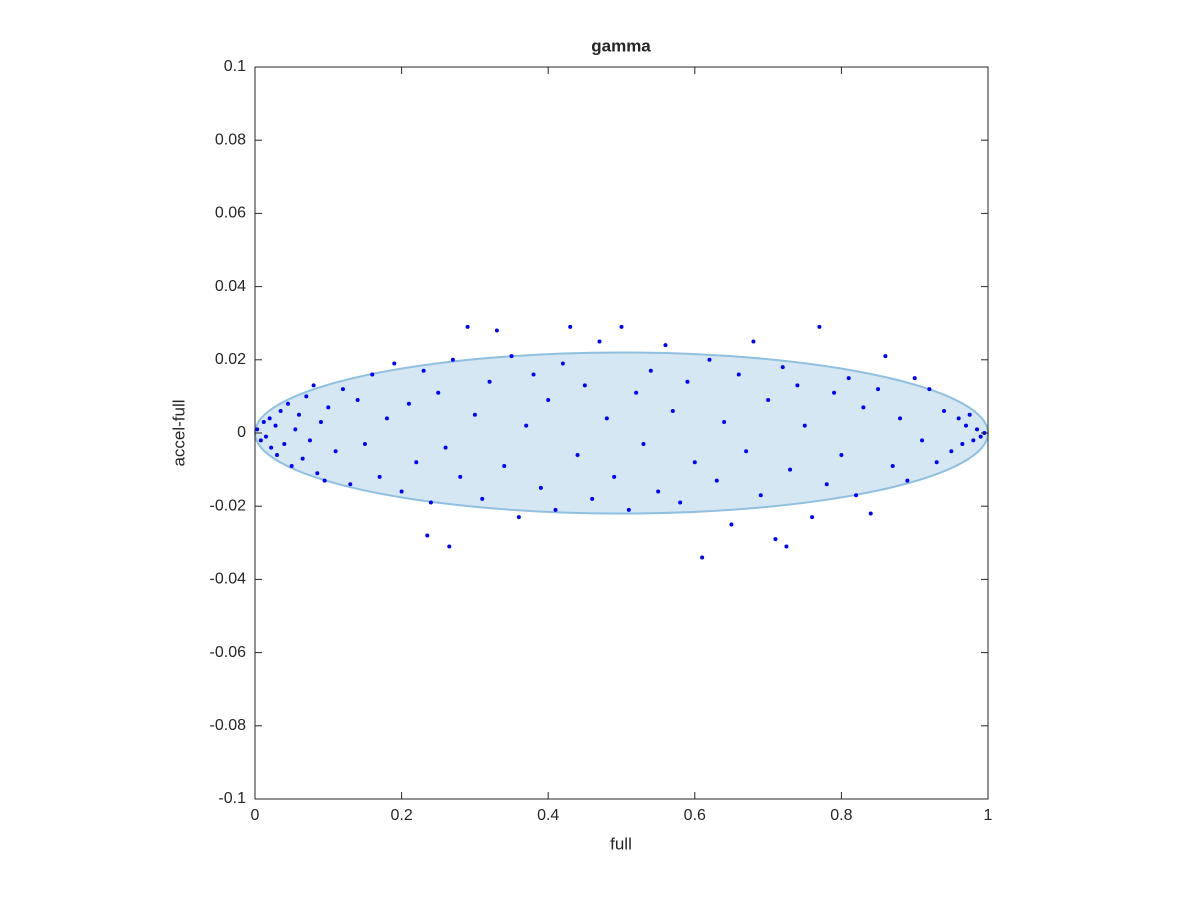 This screenshot has width=1200, height=900. What do you see at coordinates (401, 815) in the screenshot?
I see `x-tick-label: 0.2` at bounding box center [401, 815].